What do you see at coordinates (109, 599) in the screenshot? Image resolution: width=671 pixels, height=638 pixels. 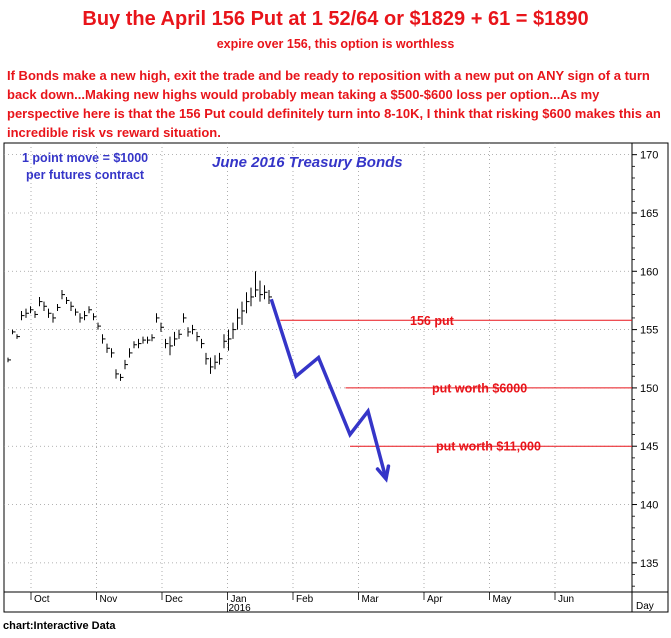 I see `x-tick-label-nov: Nov` at bounding box center [109, 599].